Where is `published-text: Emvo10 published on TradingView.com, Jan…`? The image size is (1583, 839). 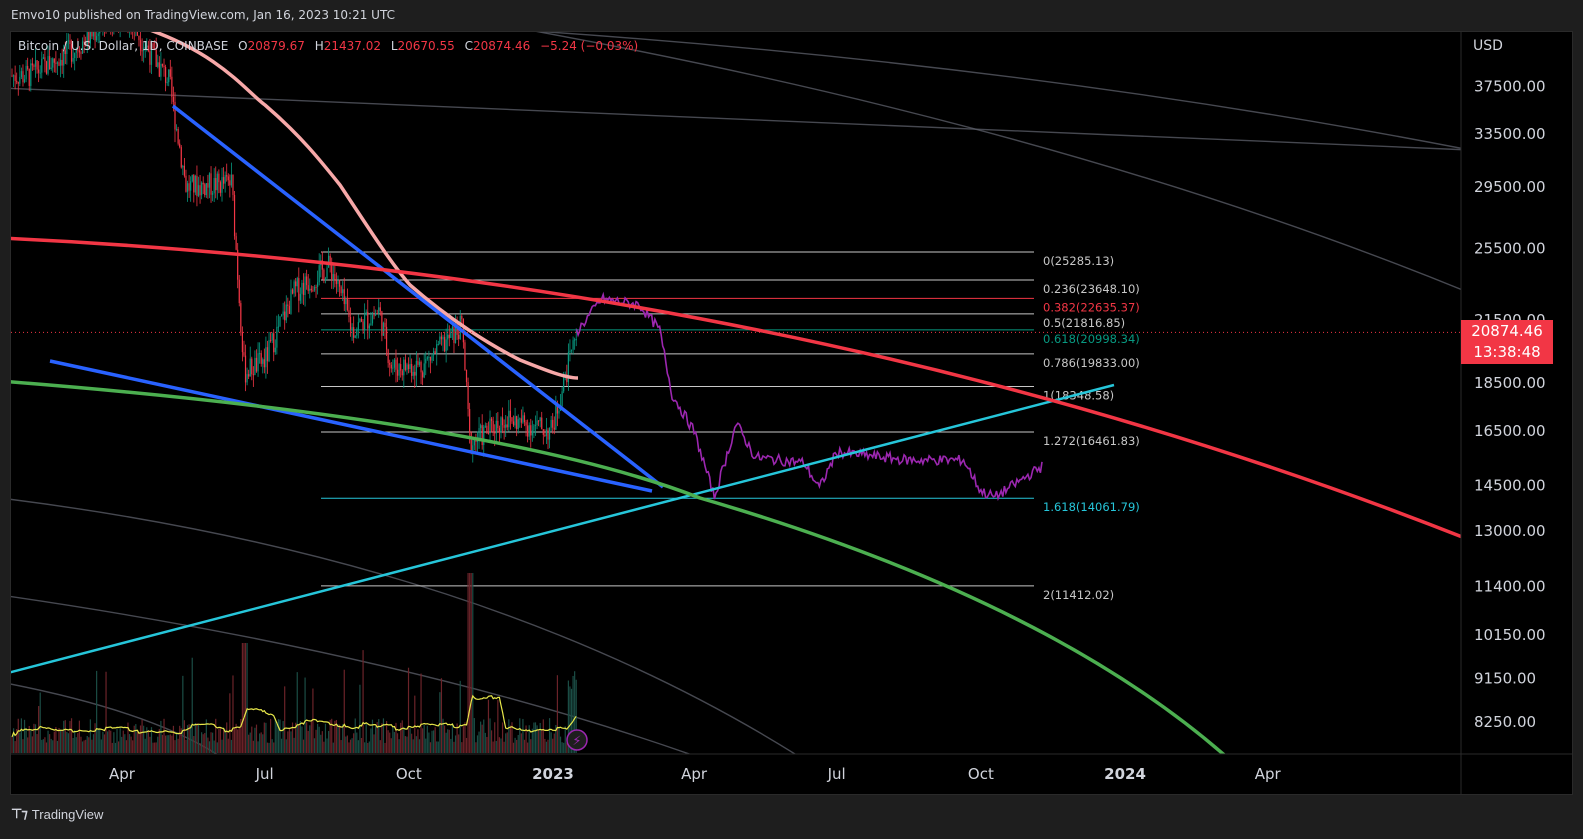 published-text: Emvo10 published on TradingView.com, Jan… is located at coordinates (203, 15).